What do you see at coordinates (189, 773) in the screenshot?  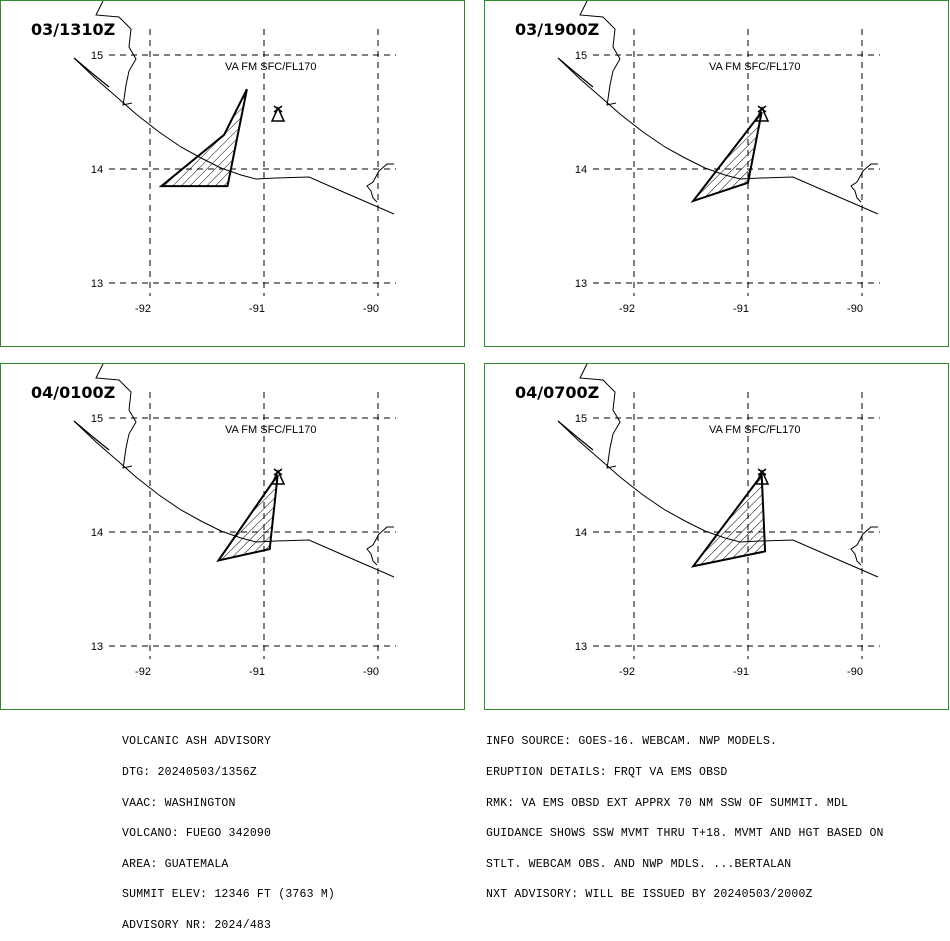 I see `advisory-line: DTG: 20240503/1356Z` at bounding box center [189, 773].